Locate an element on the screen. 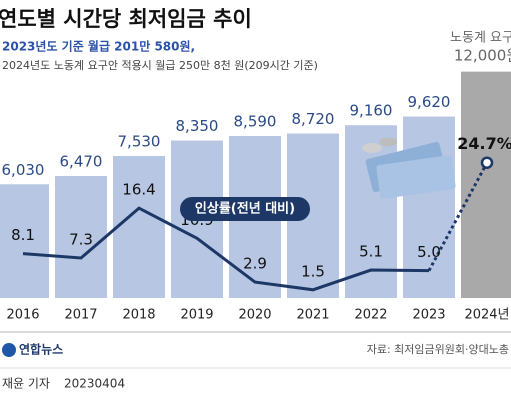 The image size is (511, 400). bar-value-label: 7,530 is located at coordinates (139, 141).